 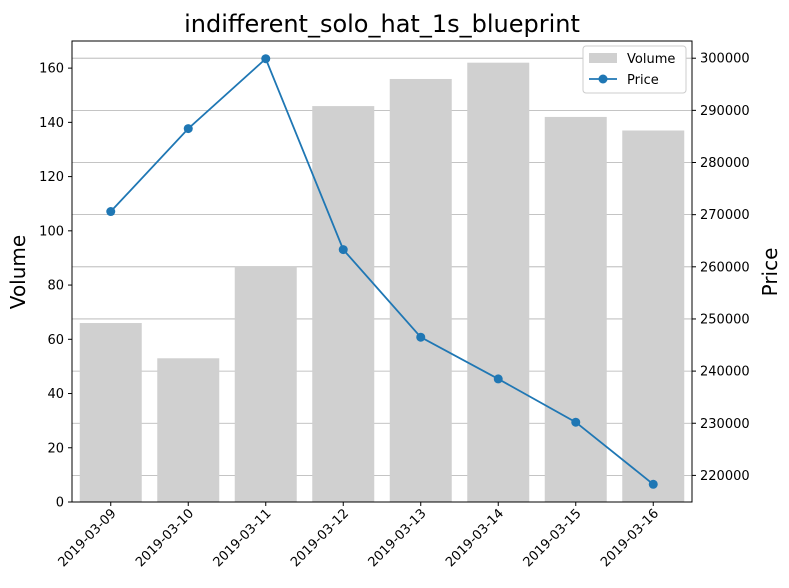 What do you see at coordinates (770, 272) in the screenshot?
I see `y-axis-label-right: Price` at bounding box center [770, 272].